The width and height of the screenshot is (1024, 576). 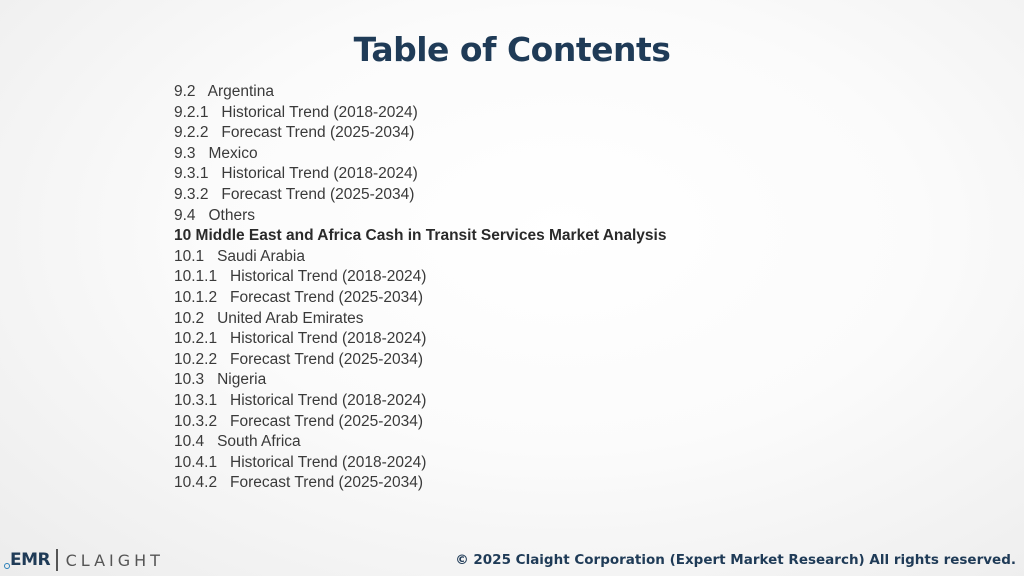 I want to click on toc-item: 10.3.1 Historical Trend (2018-2024), so click(x=300, y=400).